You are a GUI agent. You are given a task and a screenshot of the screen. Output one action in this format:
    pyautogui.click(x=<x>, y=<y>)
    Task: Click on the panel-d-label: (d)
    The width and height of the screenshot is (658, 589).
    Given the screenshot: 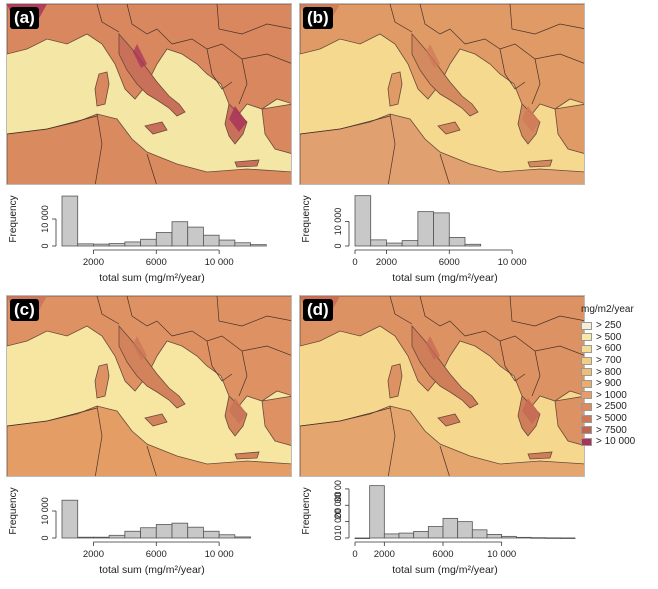 What is the action you would take?
    pyautogui.click(x=318, y=310)
    